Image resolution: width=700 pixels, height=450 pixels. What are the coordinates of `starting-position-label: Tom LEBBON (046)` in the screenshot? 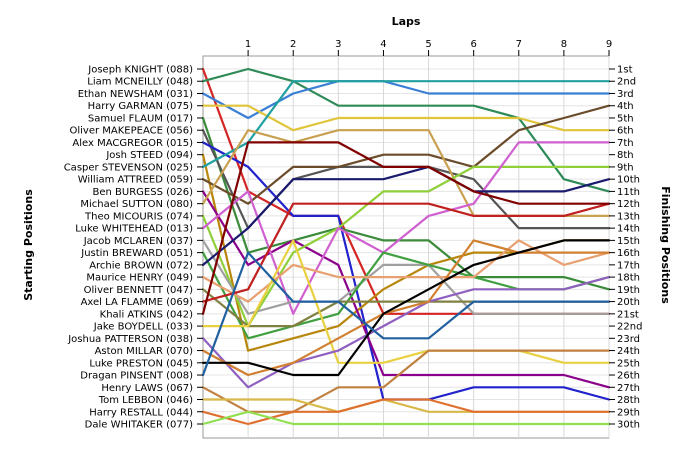 It's located at (145, 400).